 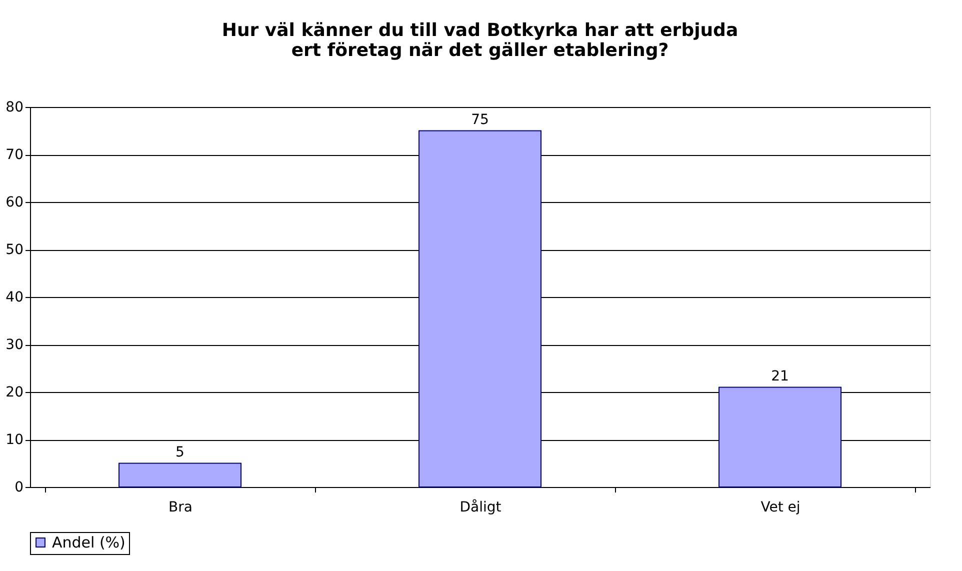 I want to click on text: Hur väl känner du till vad Botkyrka har att erbjuda, so click(x=480, y=30).